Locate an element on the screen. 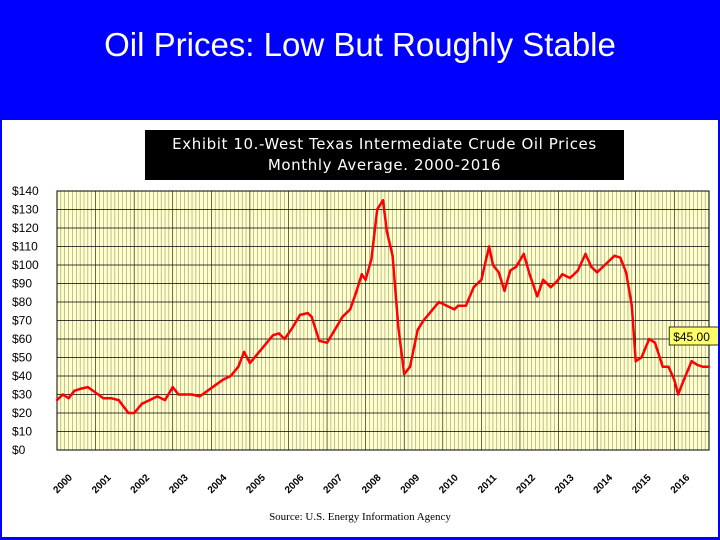  y-tick-label: $60 is located at coordinates (22, 339).